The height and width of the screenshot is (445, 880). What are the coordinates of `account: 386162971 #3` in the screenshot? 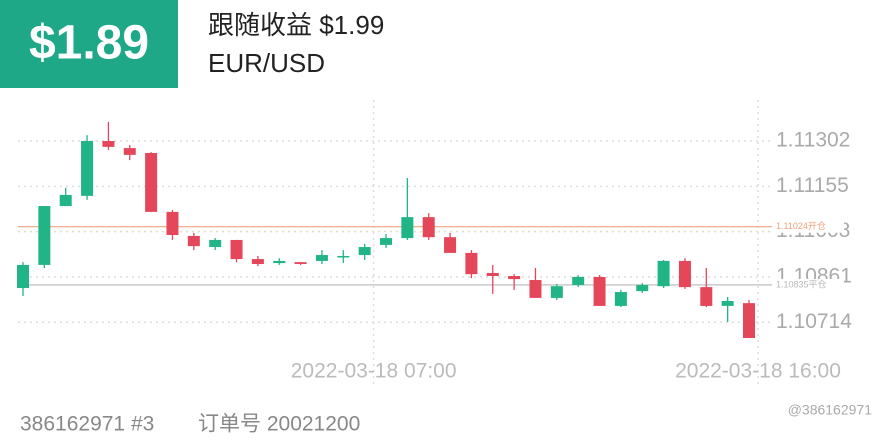 It's located at (87, 424).